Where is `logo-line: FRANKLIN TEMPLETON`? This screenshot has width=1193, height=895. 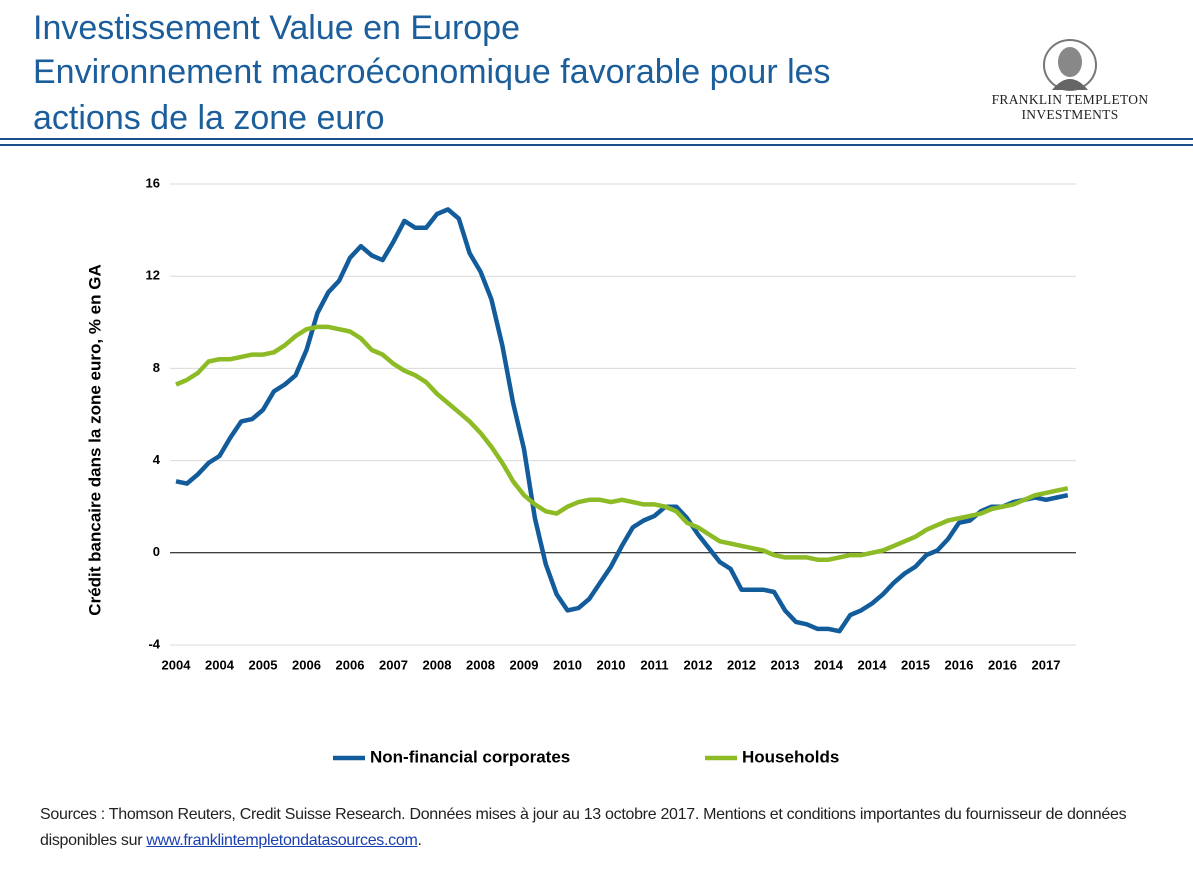
logo-line: FRANKLIN TEMPLETON is located at coordinates (1070, 99).